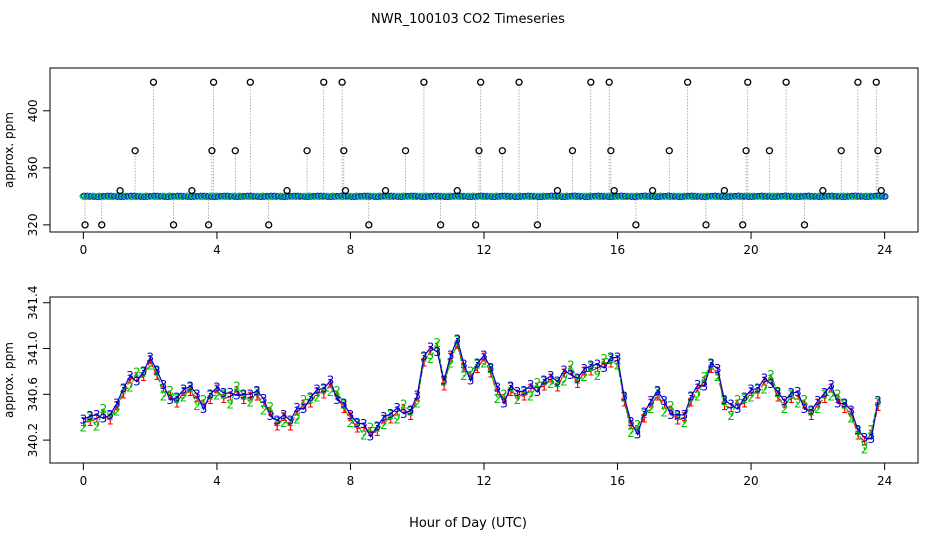 The width and height of the screenshot is (936, 540). I want to click on x-tick-label: 4, so click(217, 250).